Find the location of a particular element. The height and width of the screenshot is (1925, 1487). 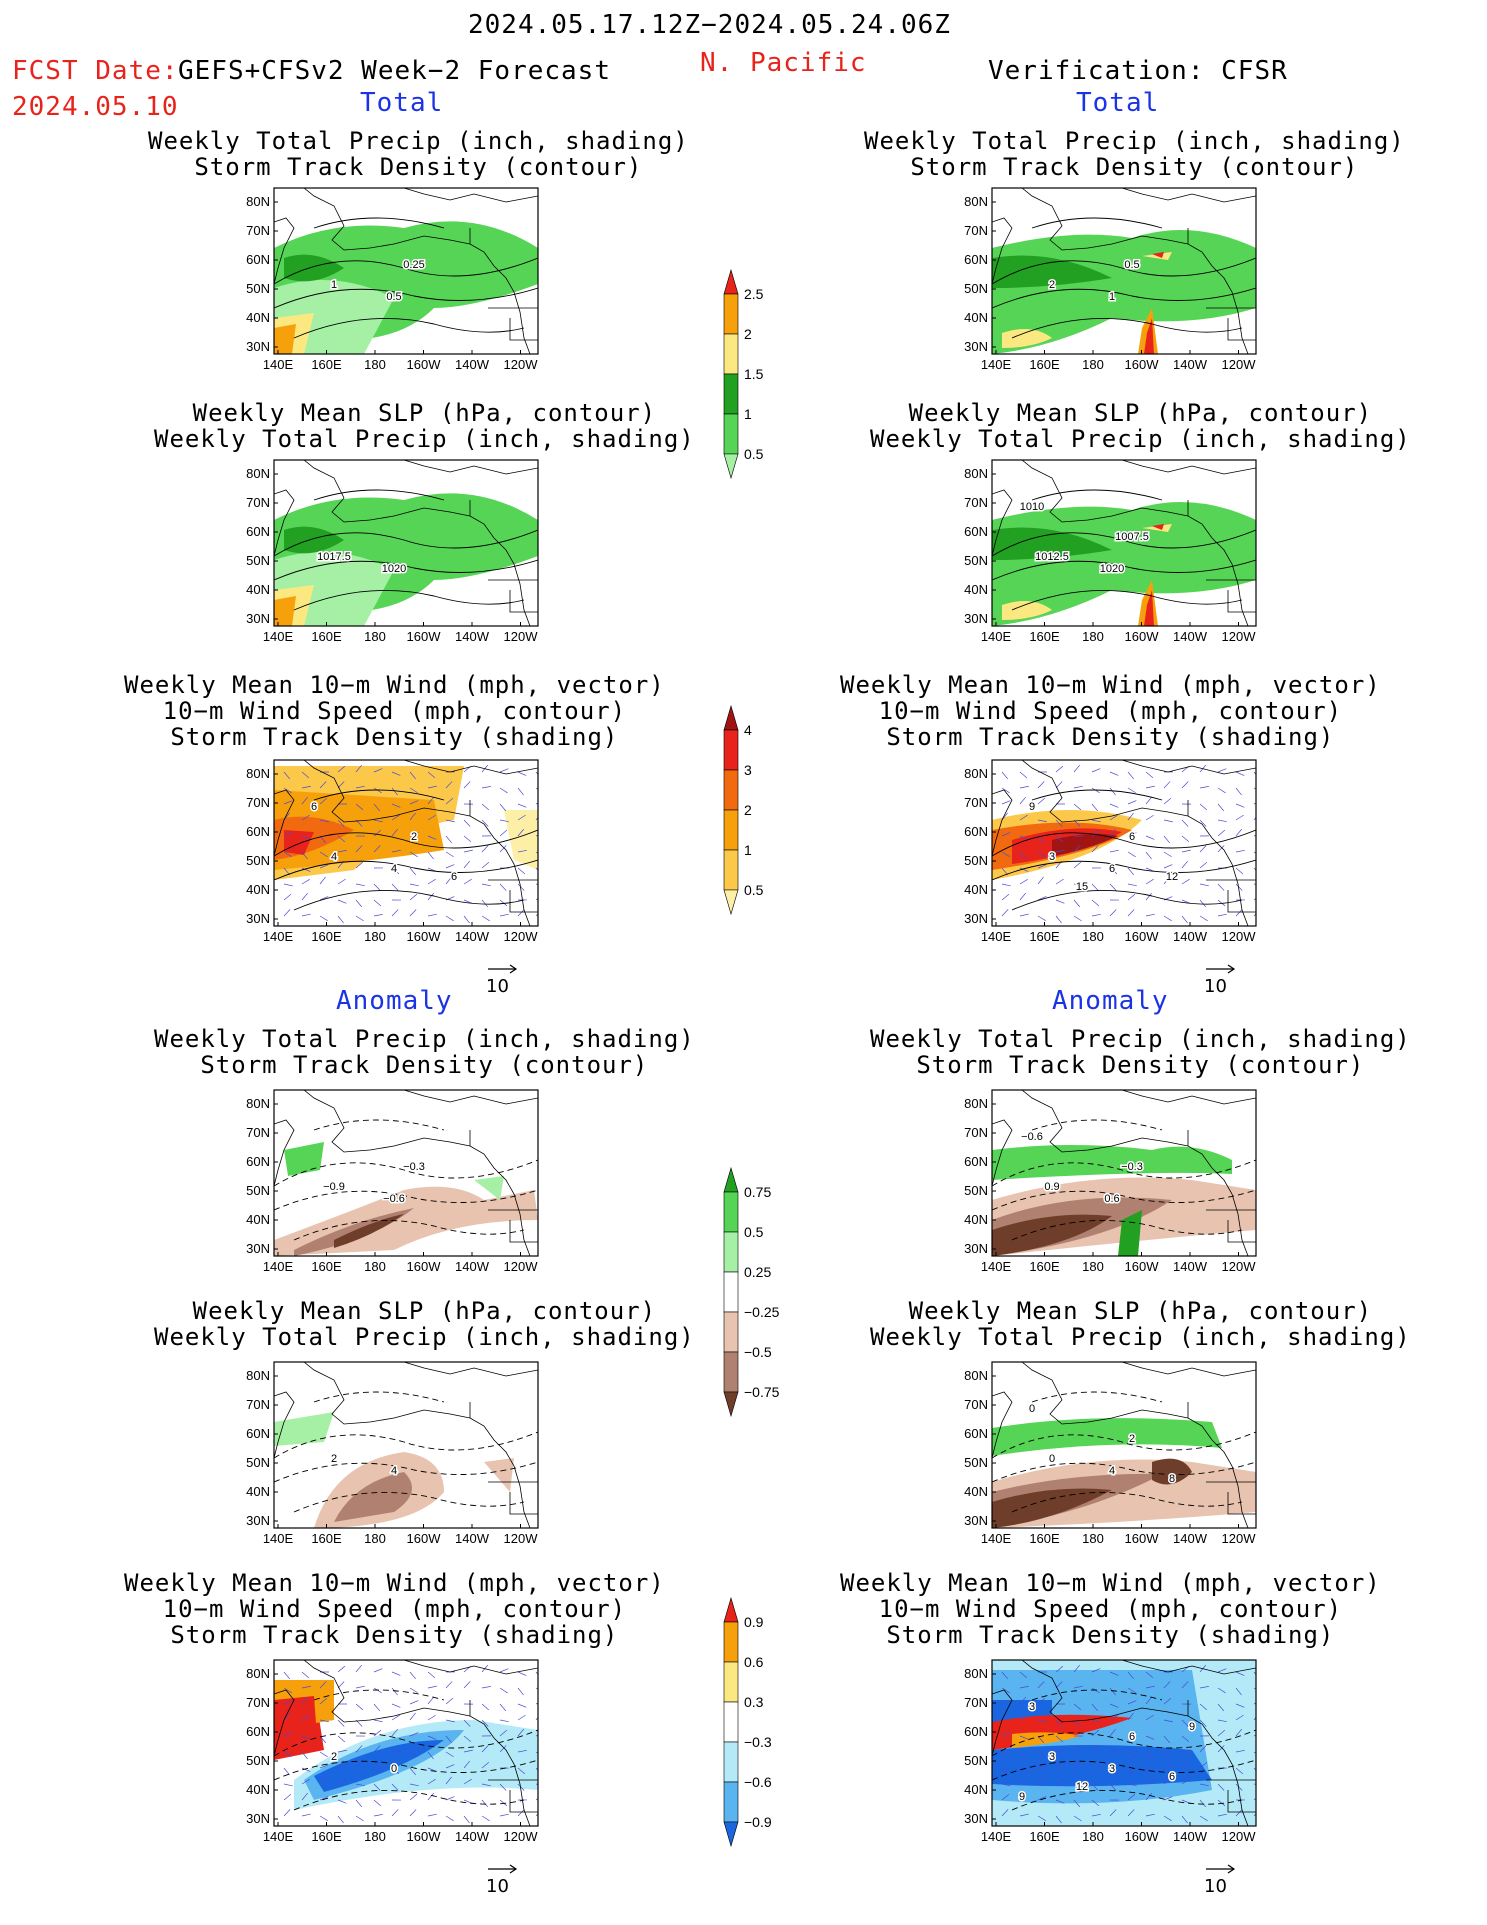

contour-label: 9 is located at coordinates (1032, 807).